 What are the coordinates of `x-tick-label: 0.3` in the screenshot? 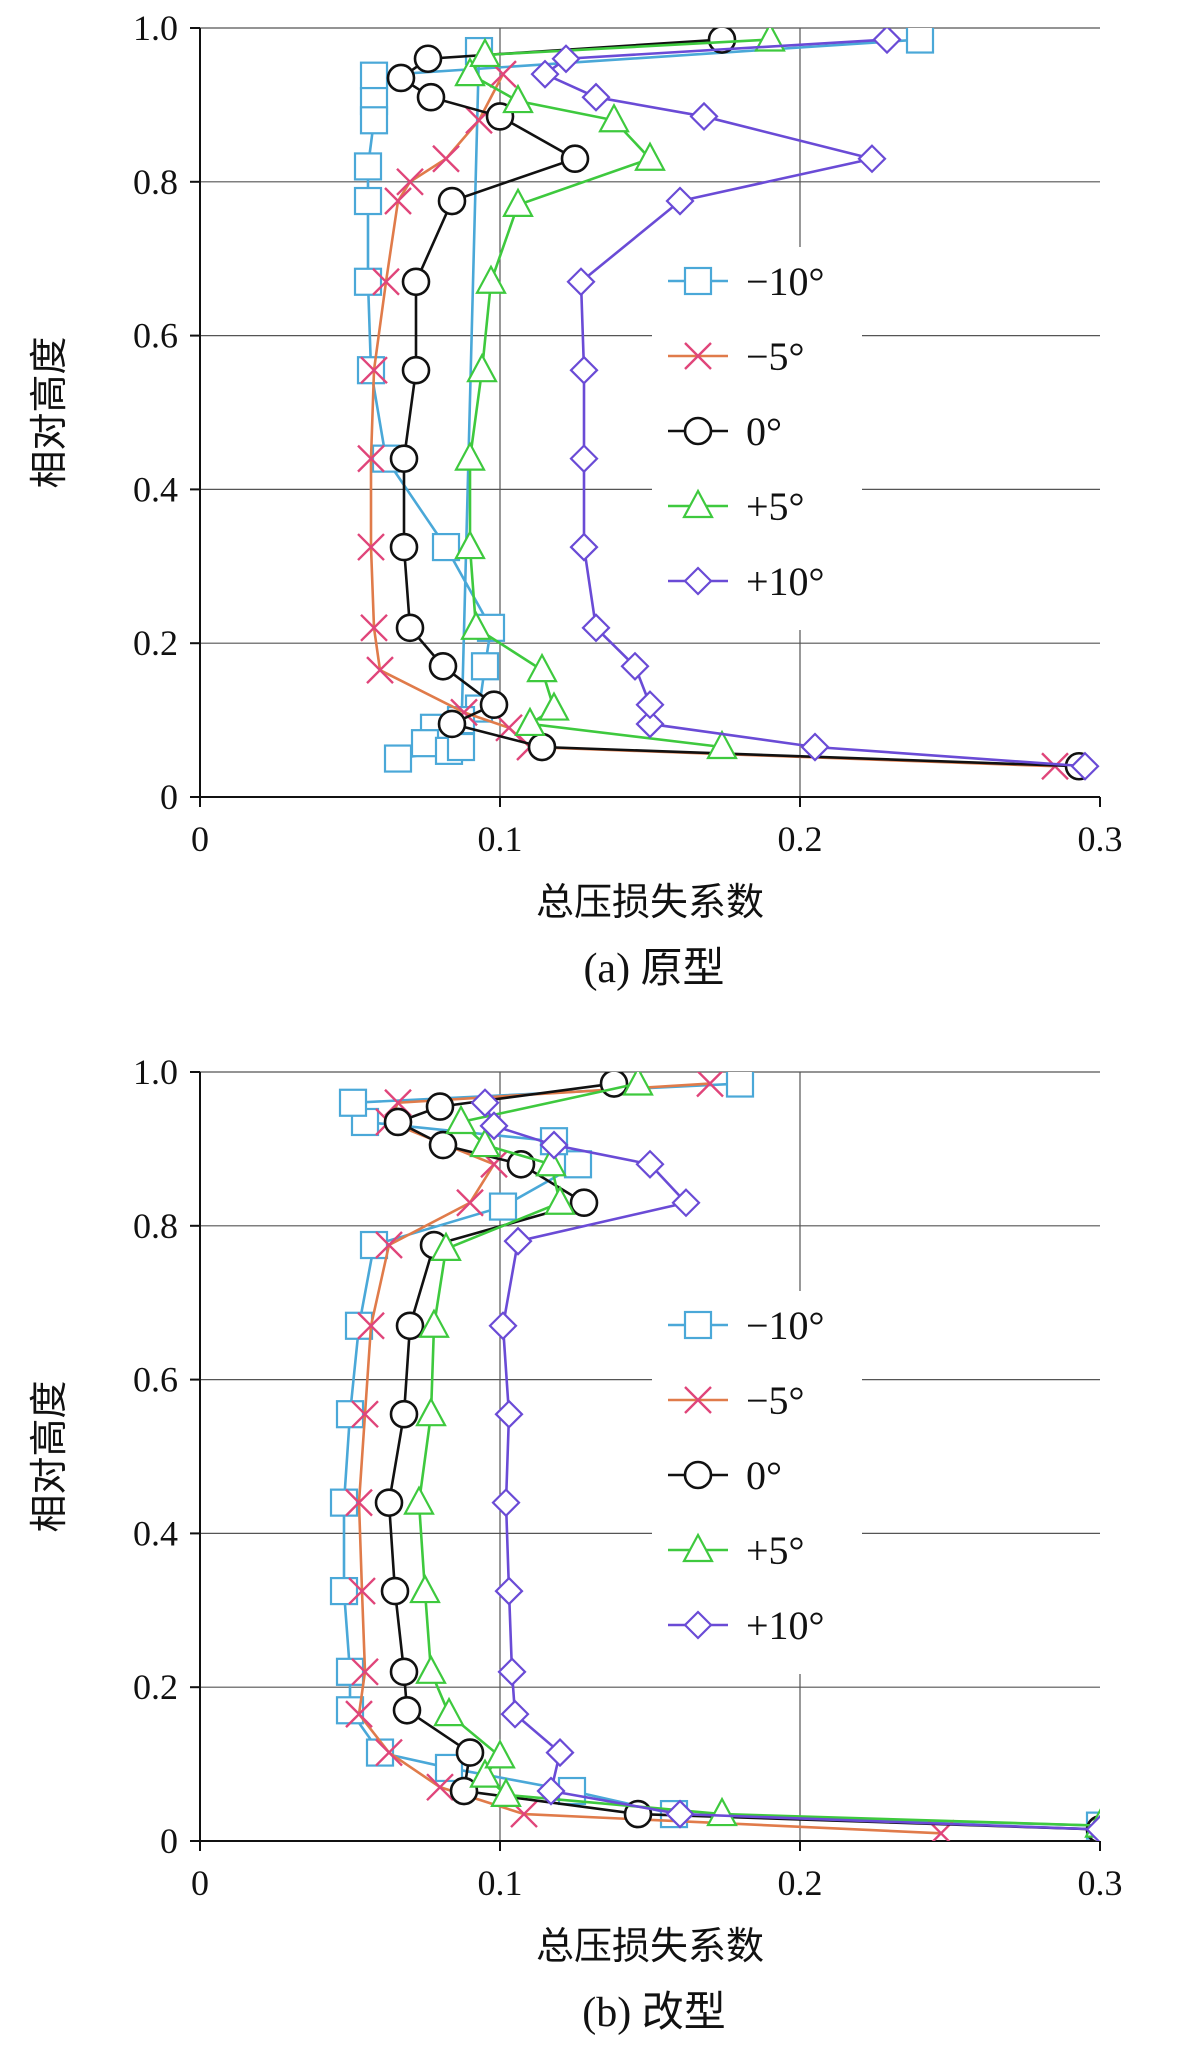 It's located at (1100, 1883).